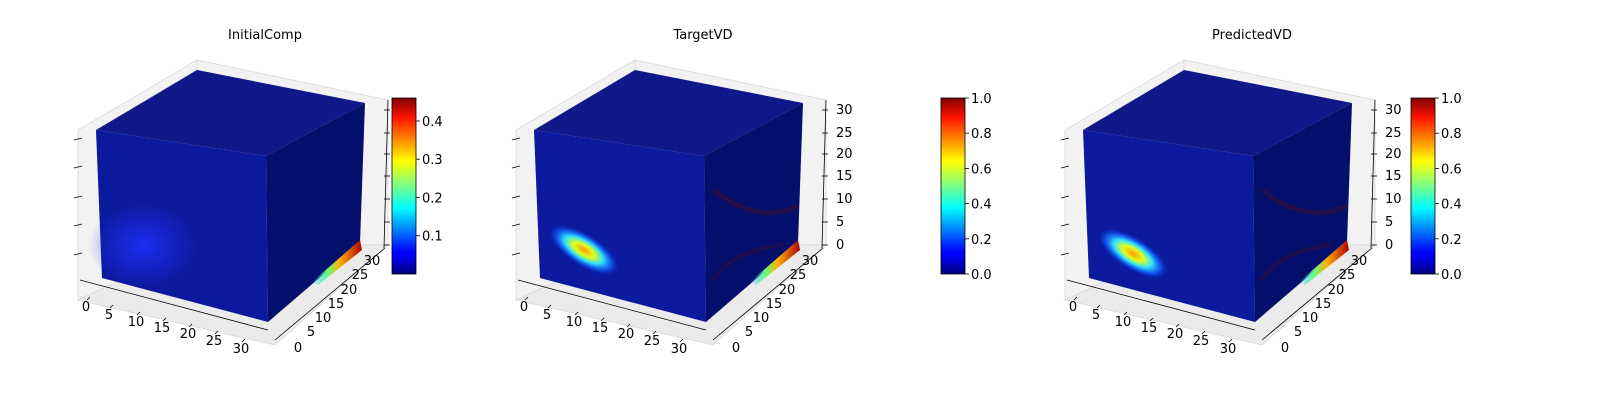  Describe the element at coordinates (840, 222) in the screenshot. I see `z-tick-label: 5` at that location.